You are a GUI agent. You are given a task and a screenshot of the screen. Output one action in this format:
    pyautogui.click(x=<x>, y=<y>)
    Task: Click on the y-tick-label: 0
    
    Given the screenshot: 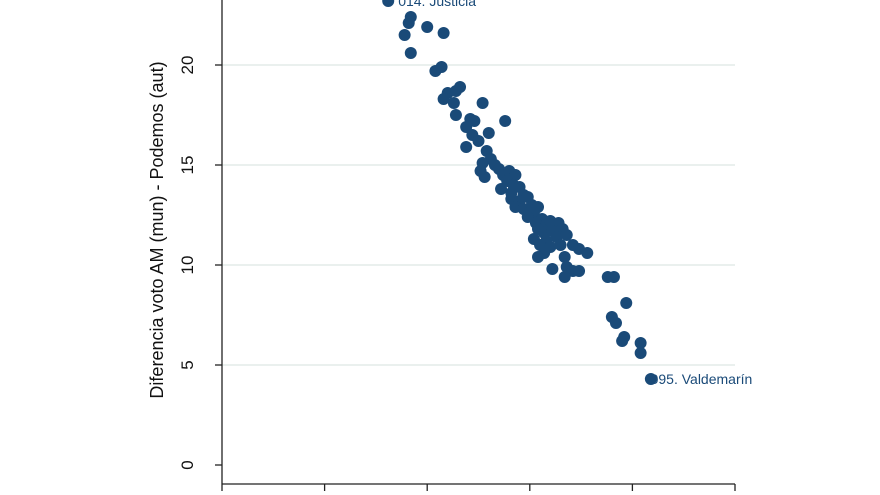 What is the action you would take?
    pyautogui.click(x=187, y=464)
    